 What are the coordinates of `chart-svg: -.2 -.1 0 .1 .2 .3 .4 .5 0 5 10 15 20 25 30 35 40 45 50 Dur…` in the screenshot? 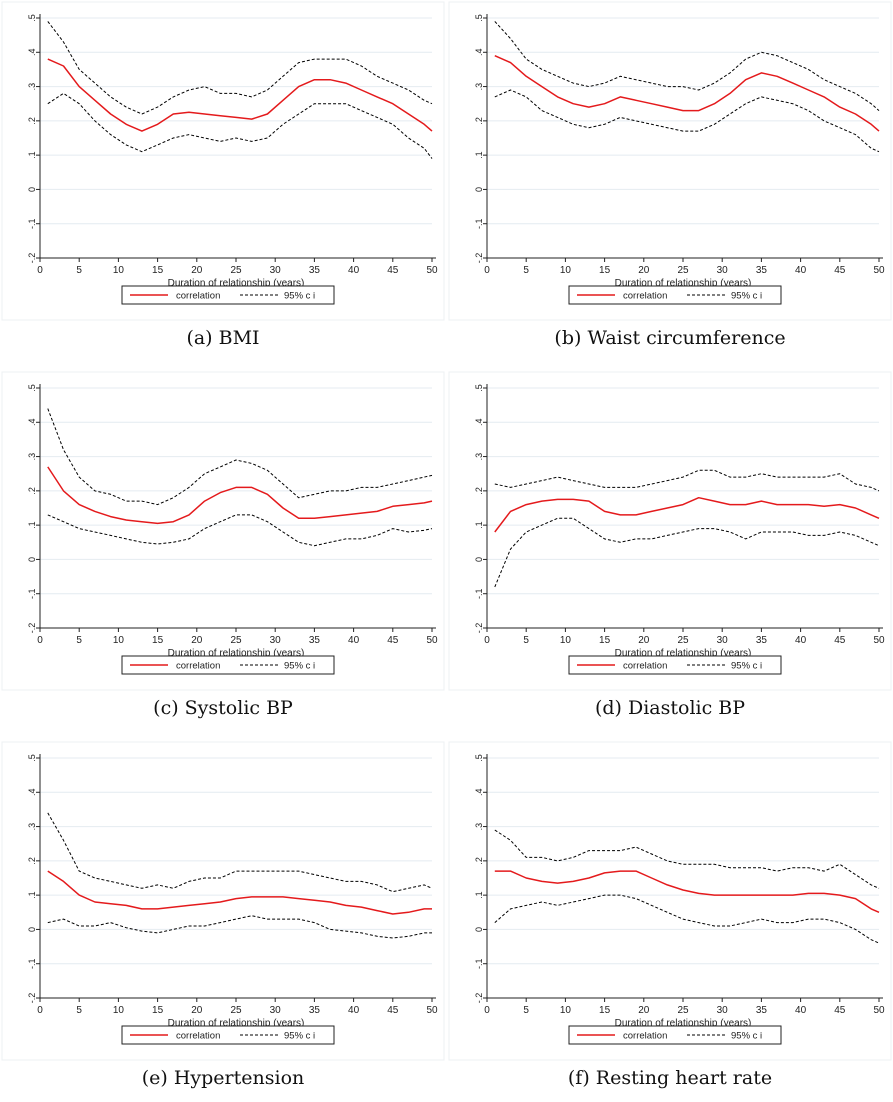 It's located at (223, 531).